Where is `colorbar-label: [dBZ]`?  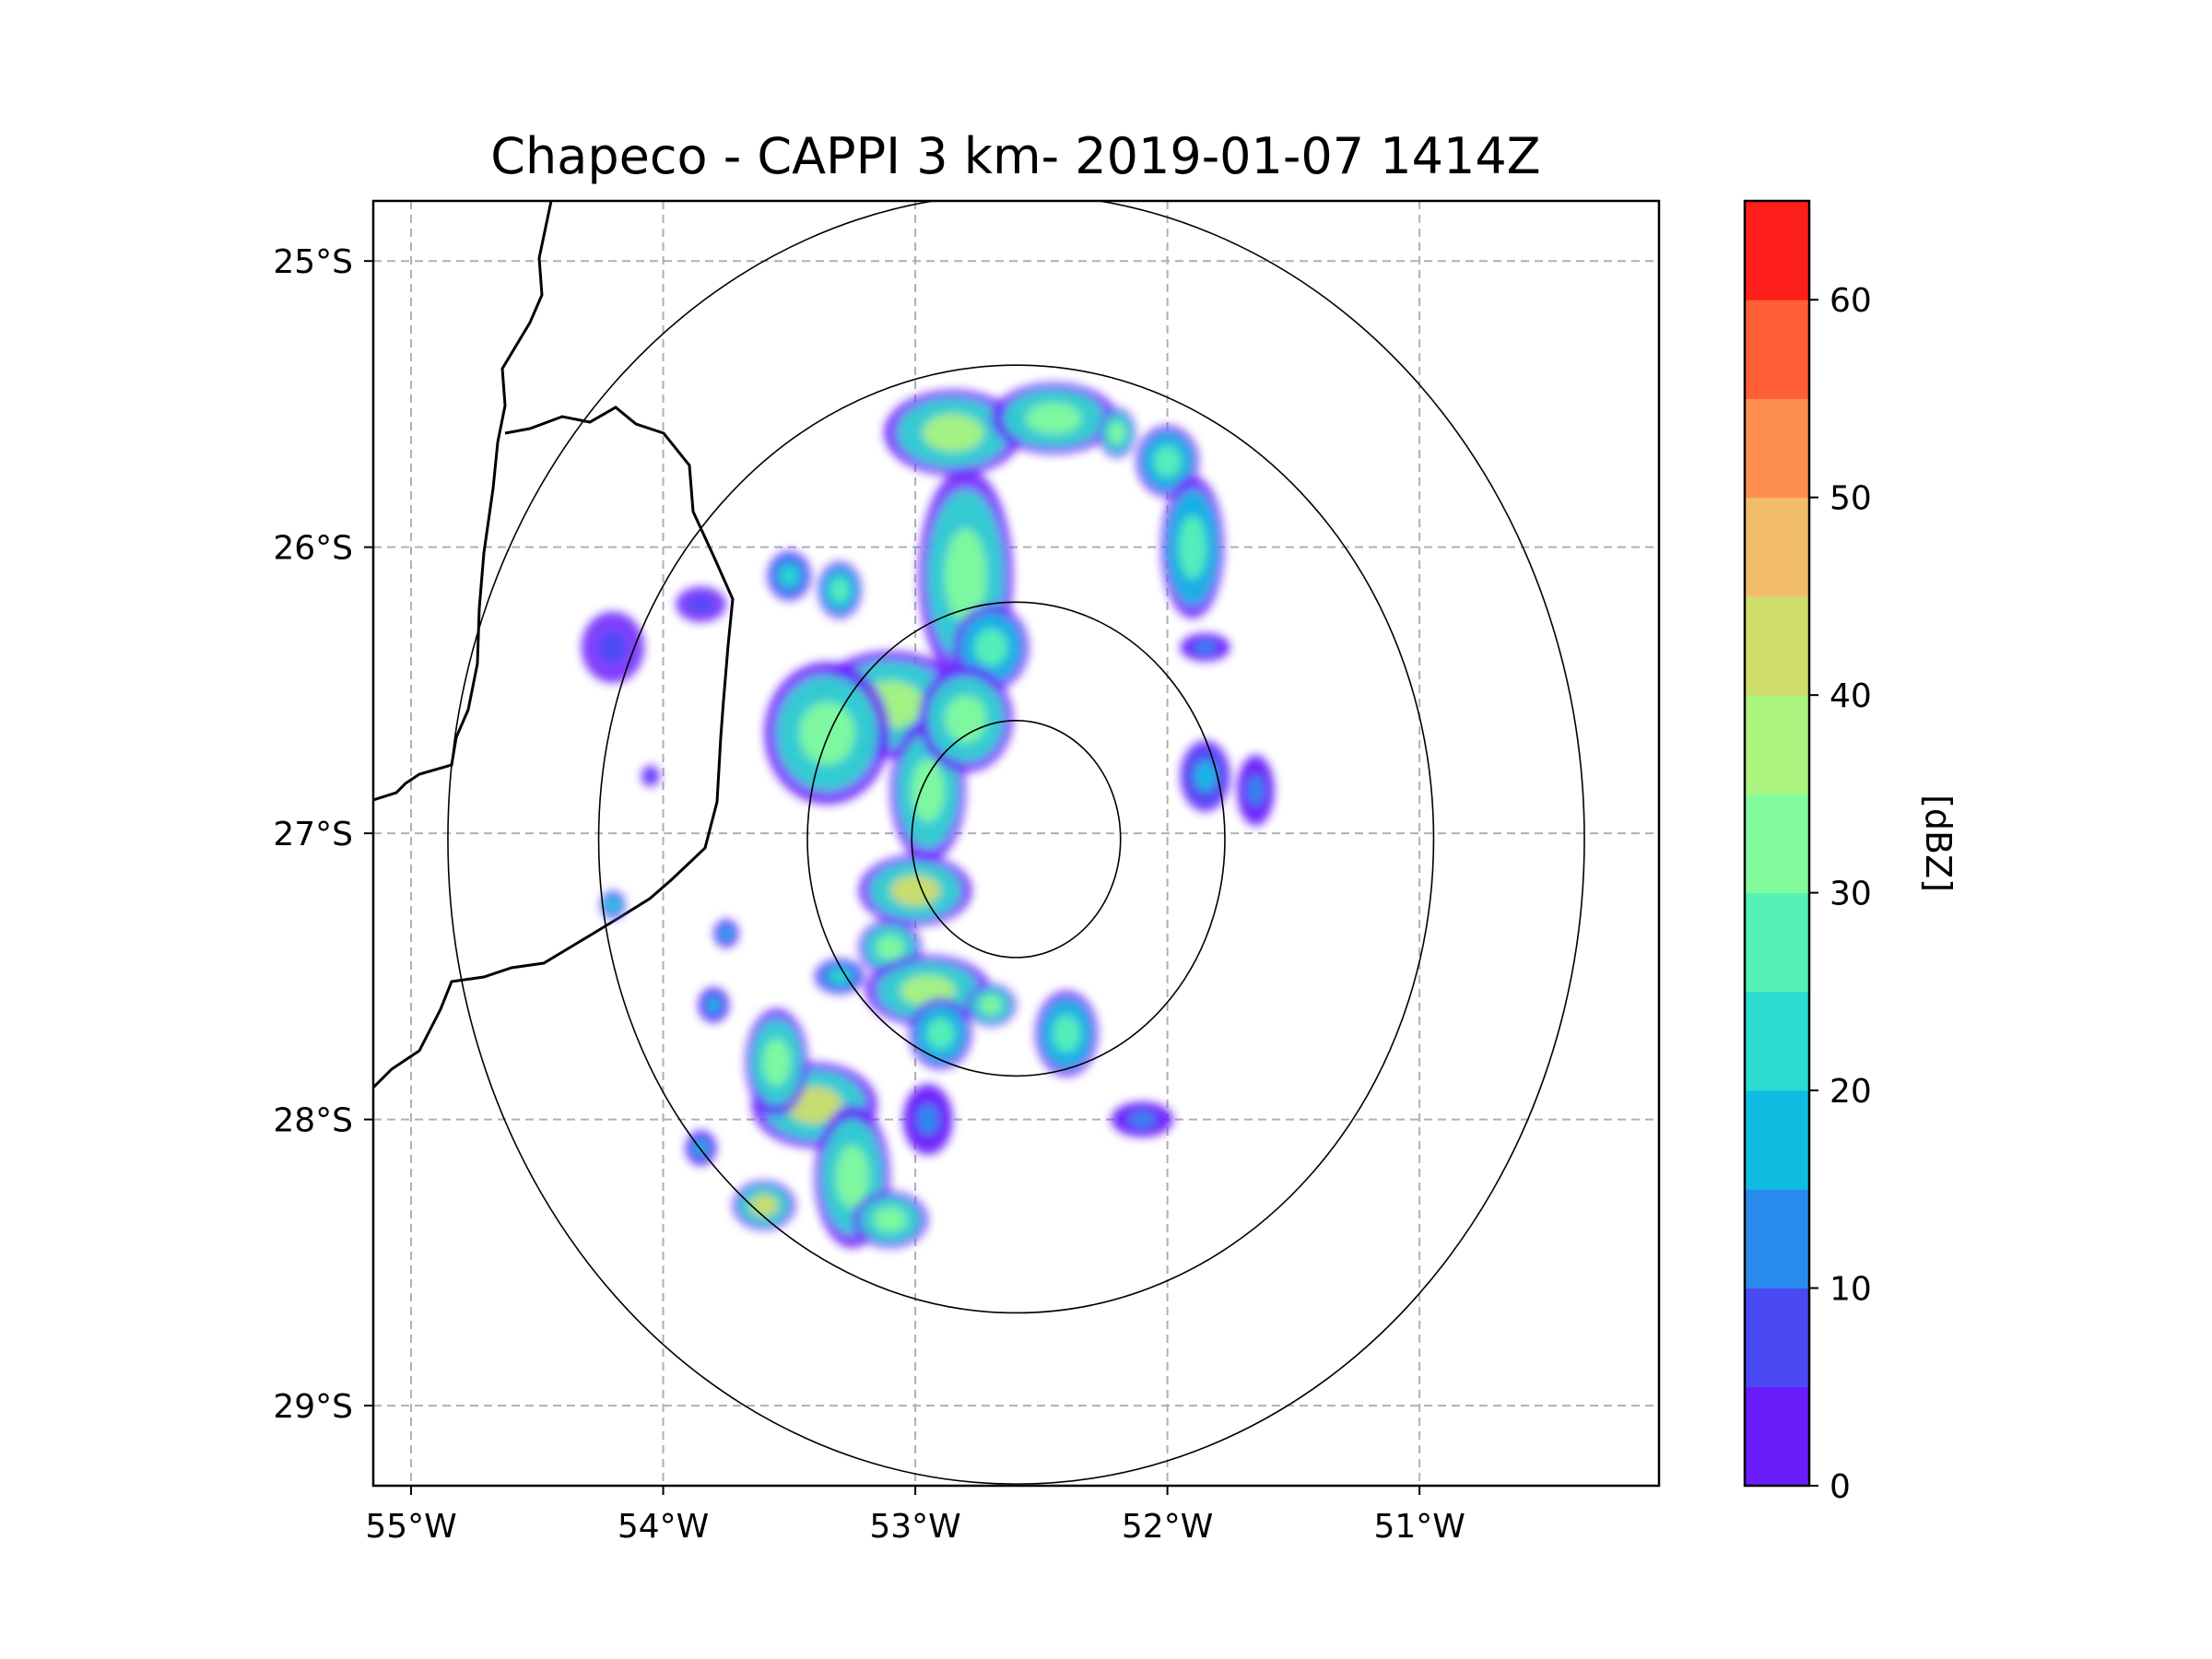 colorbar-label: [dBZ] is located at coordinates (1938, 843).